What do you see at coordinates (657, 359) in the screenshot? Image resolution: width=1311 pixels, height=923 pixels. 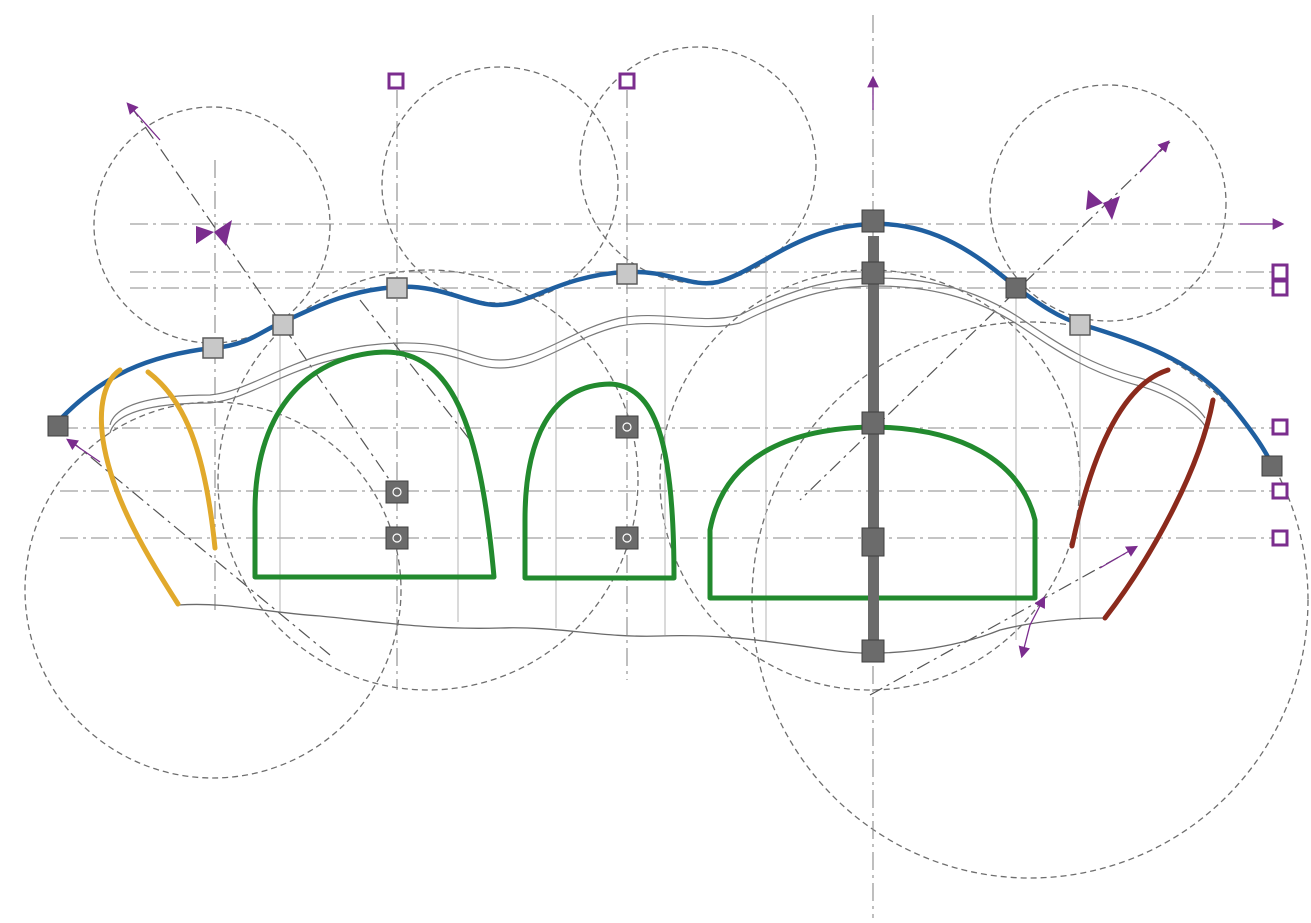 I see `outline-lower` at bounding box center [657, 359].